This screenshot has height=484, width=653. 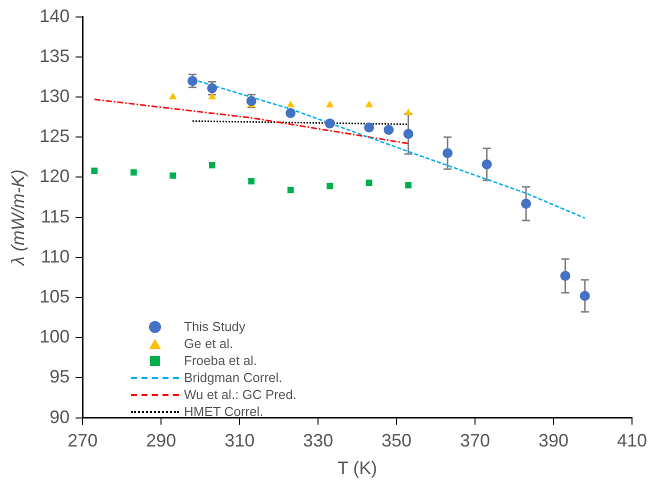 I want to click on y-tick-label: 135, so click(x=55, y=56).